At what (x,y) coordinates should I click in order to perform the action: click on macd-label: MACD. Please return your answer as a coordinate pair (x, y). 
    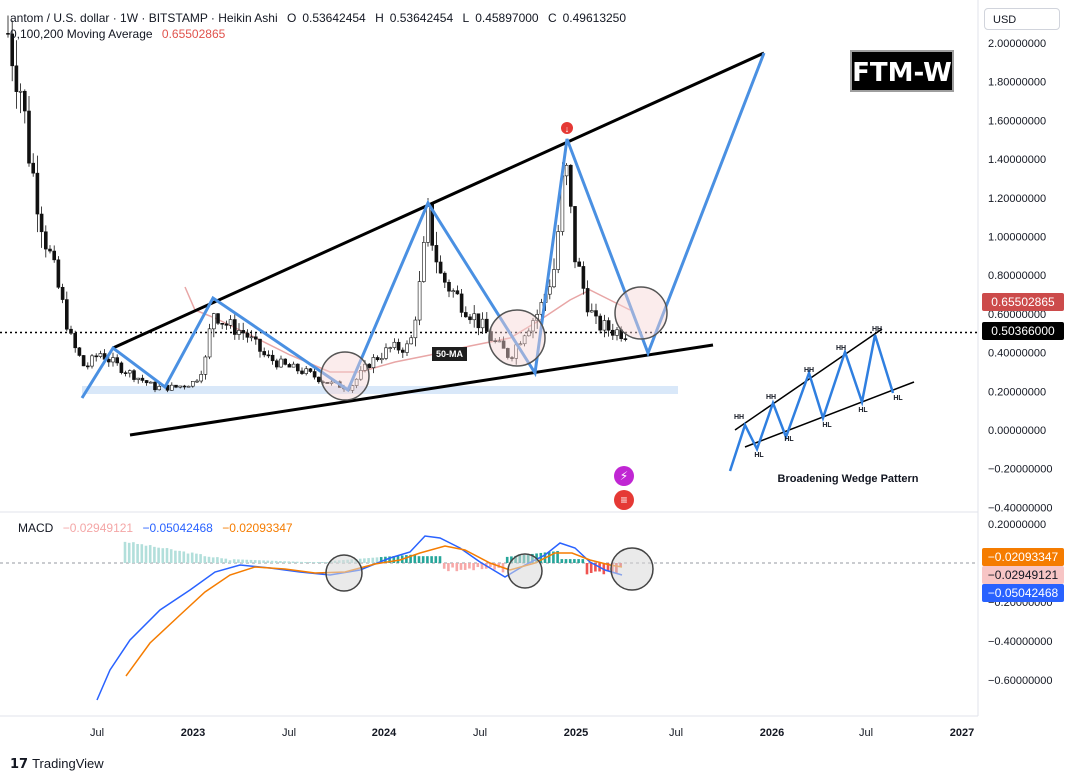
    Looking at the image, I should click on (36, 528).